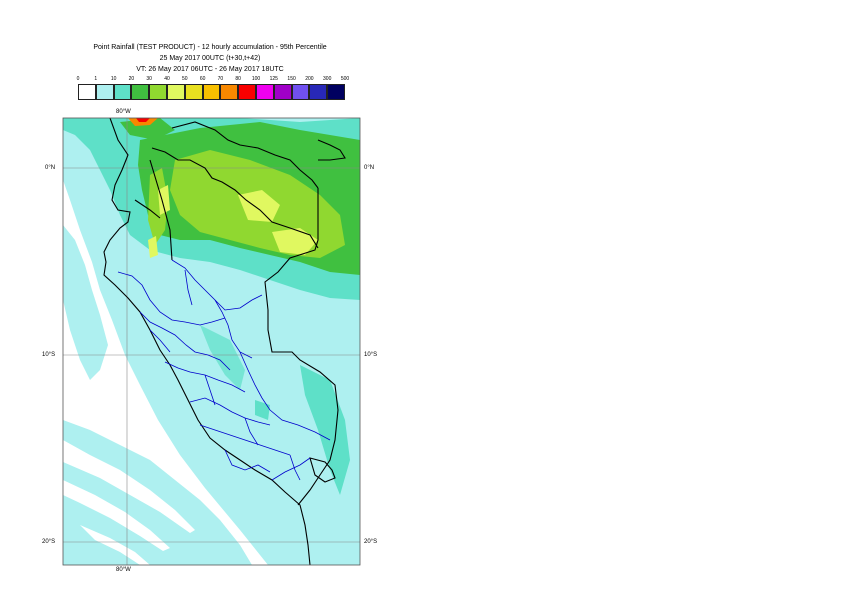 The image size is (842, 596). Describe the element at coordinates (220, 79) in the screenshot. I see `legend-threshold-label: 70` at that location.